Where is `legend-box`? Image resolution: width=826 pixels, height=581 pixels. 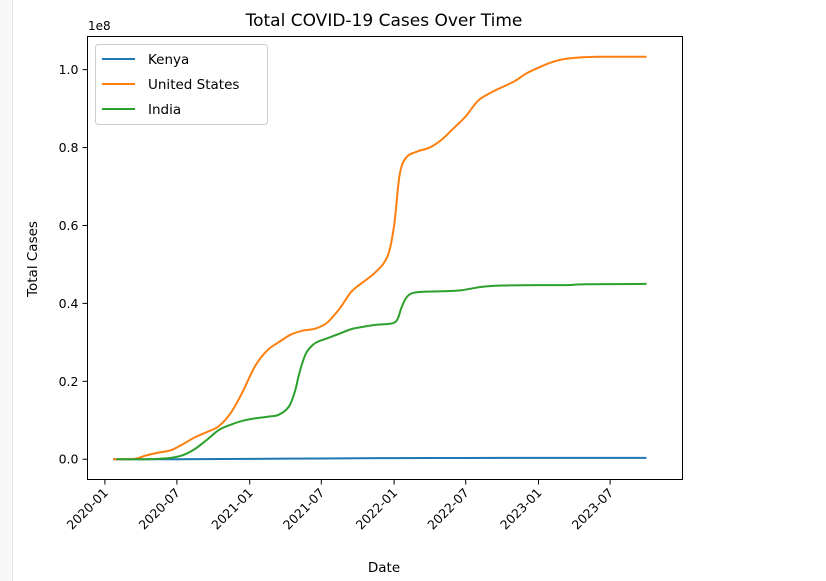 legend-box is located at coordinates (181, 84).